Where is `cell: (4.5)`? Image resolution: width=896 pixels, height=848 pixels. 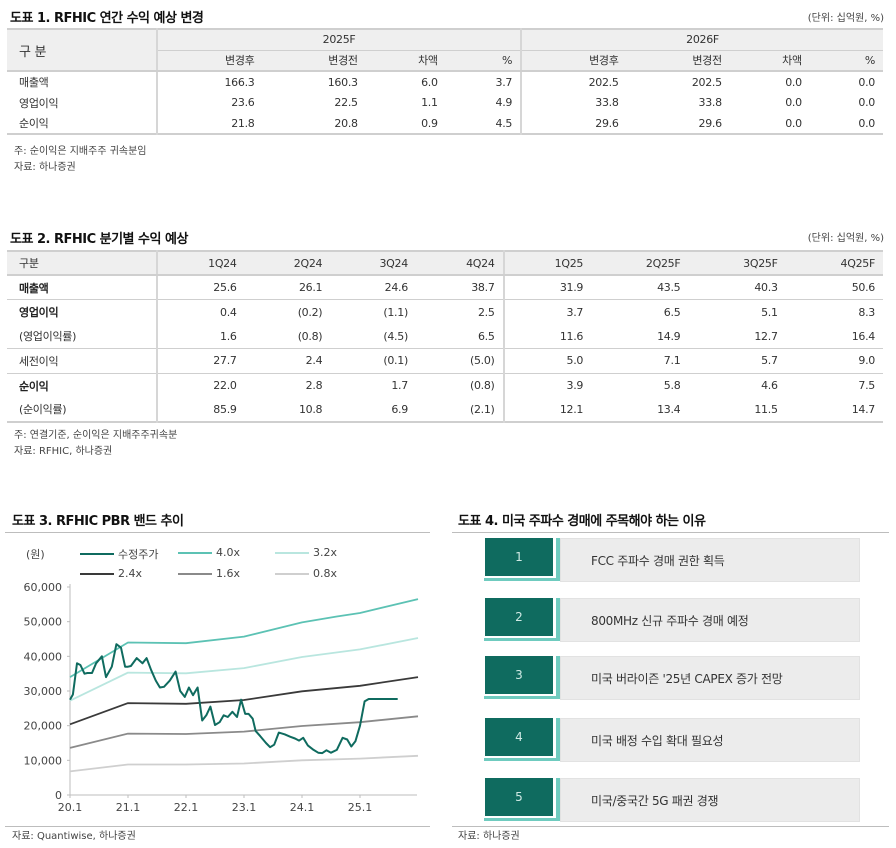 cell: (4.5) is located at coordinates (395, 336).